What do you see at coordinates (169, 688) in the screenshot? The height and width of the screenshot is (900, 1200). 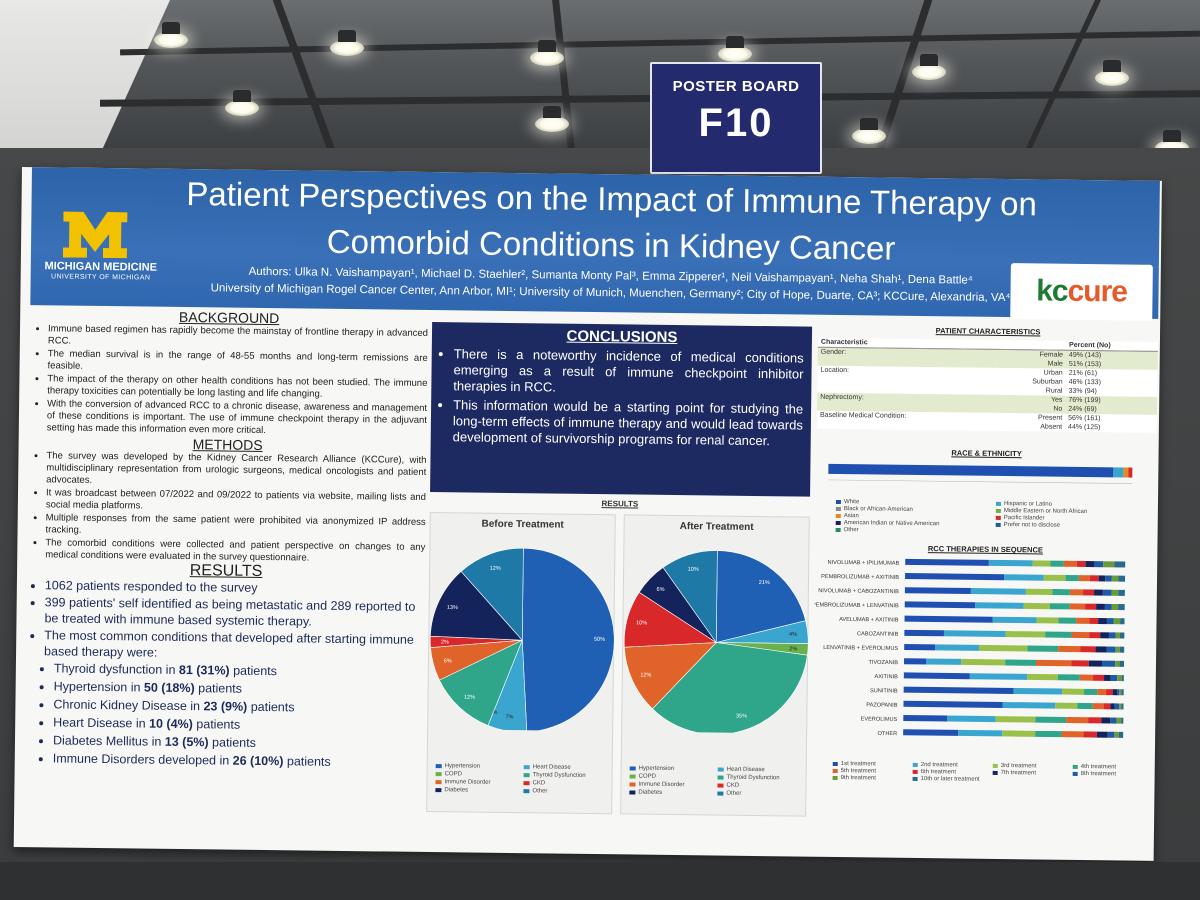 I see `condition-count: 50 (18%)` at bounding box center [169, 688].